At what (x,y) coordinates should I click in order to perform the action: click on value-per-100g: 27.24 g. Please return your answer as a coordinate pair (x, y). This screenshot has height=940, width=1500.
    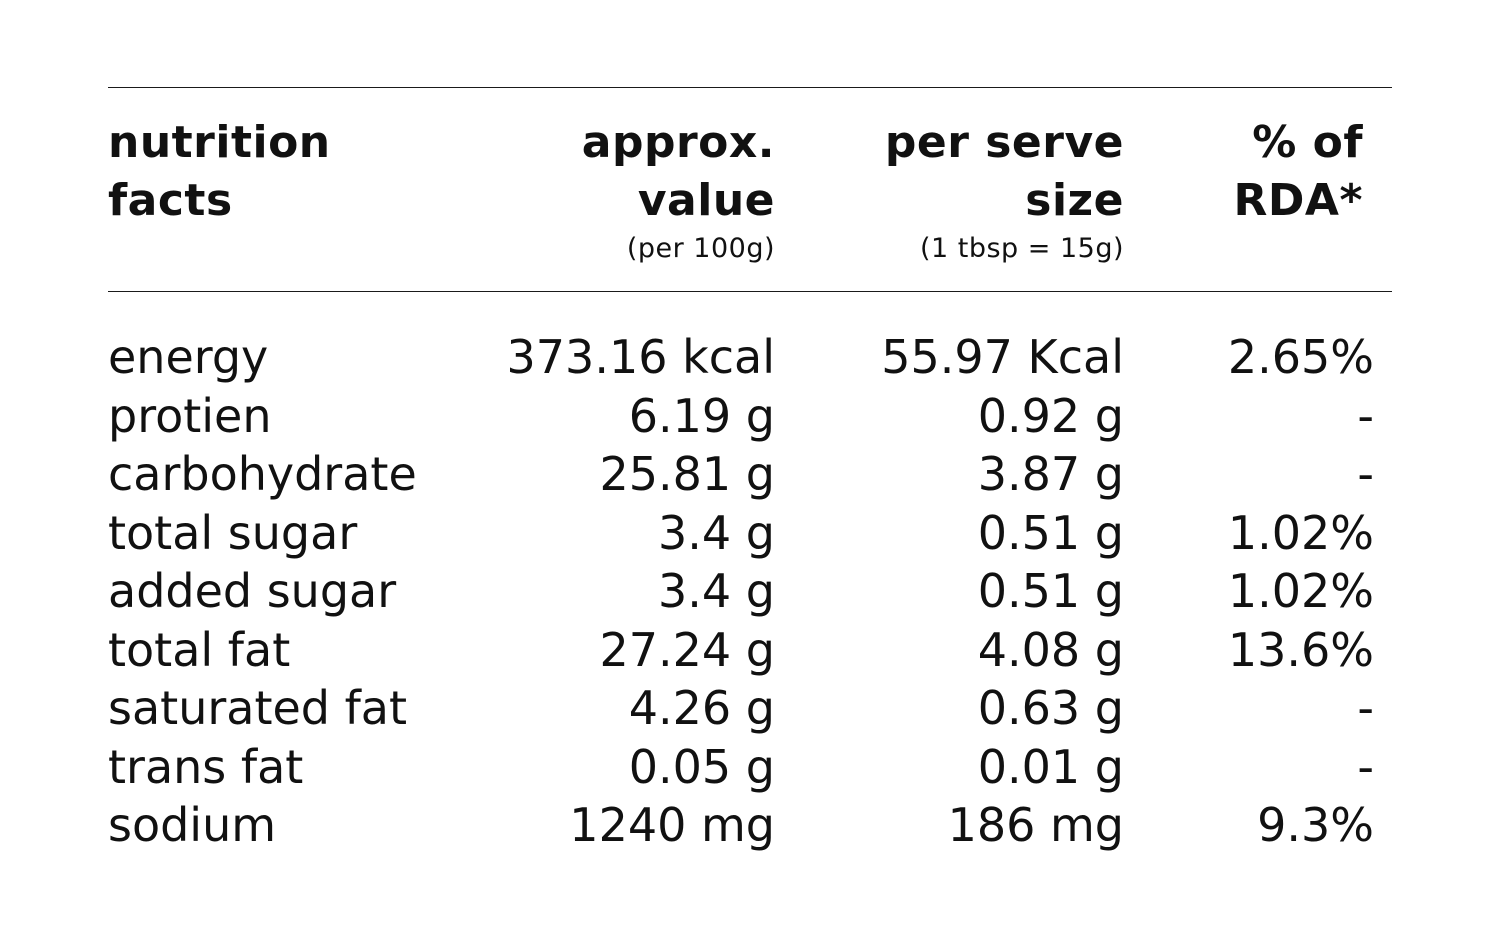
    Looking at the image, I should click on (687, 649).